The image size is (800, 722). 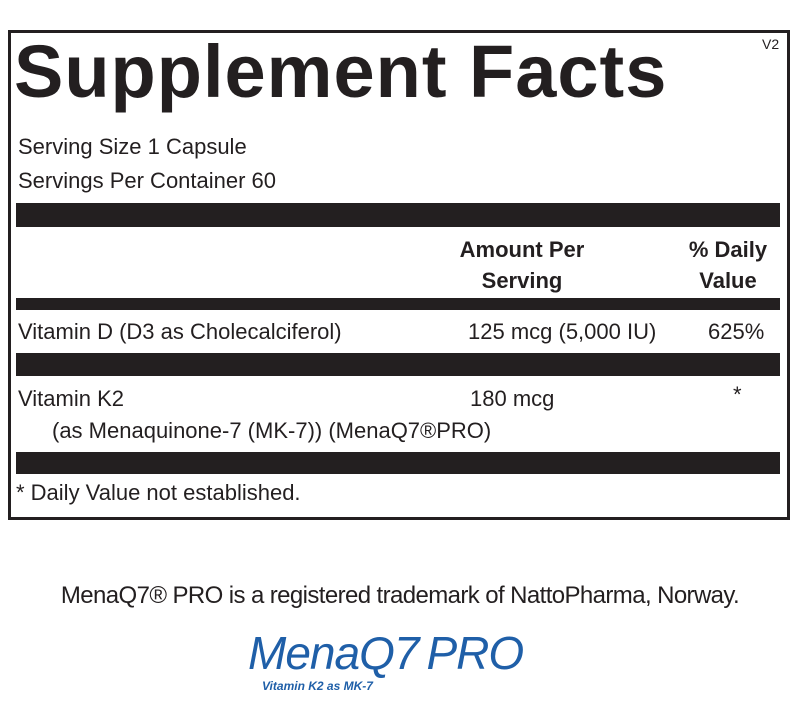 What do you see at coordinates (562, 331) in the screenshot?
I see `nutrient-amount: 125 mcg (5,000 IU)` at bounding box center [562, 331].